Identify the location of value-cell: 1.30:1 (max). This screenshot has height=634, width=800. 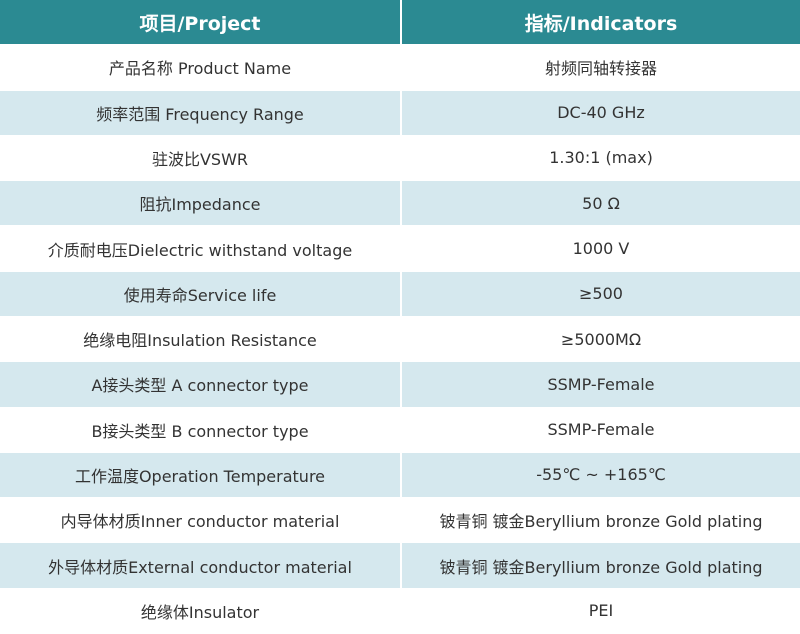
(600, 158).